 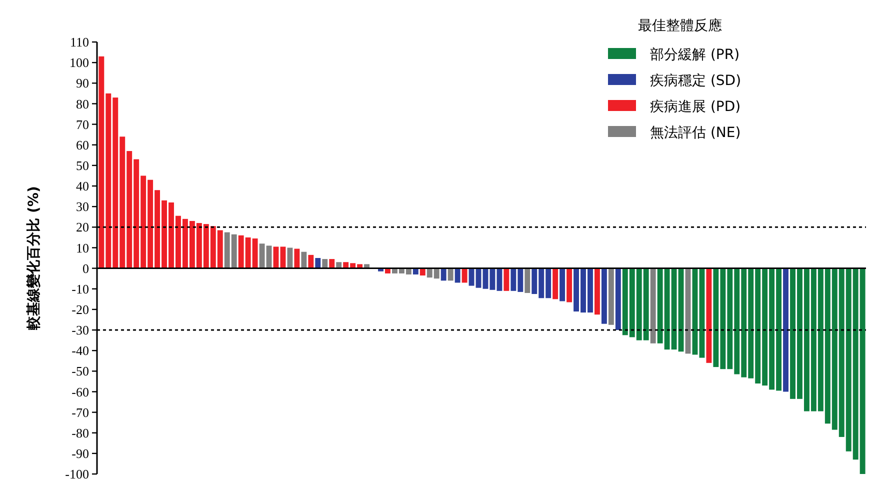 I want to click on y-tick-label: 80, so click(x=82, y=104).